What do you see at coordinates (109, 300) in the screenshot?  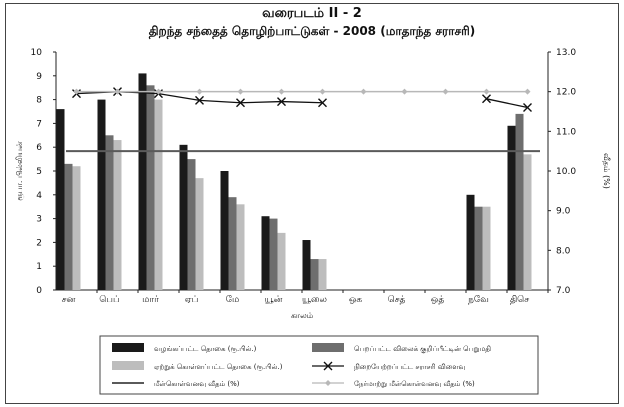 I see `x-tick-label: பெப்` at bounding box center [109, 300].